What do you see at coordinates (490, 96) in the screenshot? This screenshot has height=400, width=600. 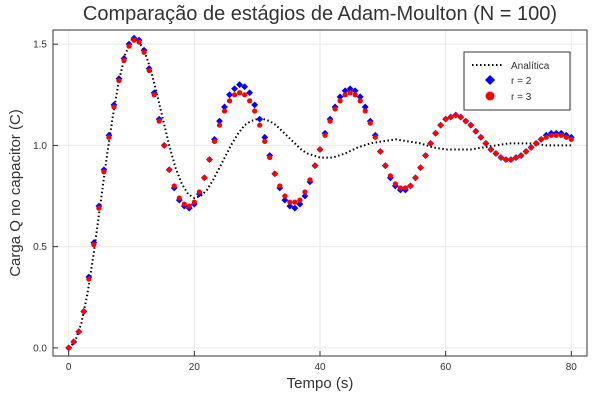 I see `legend-r3-swatch` at bounding box center [490, 96].